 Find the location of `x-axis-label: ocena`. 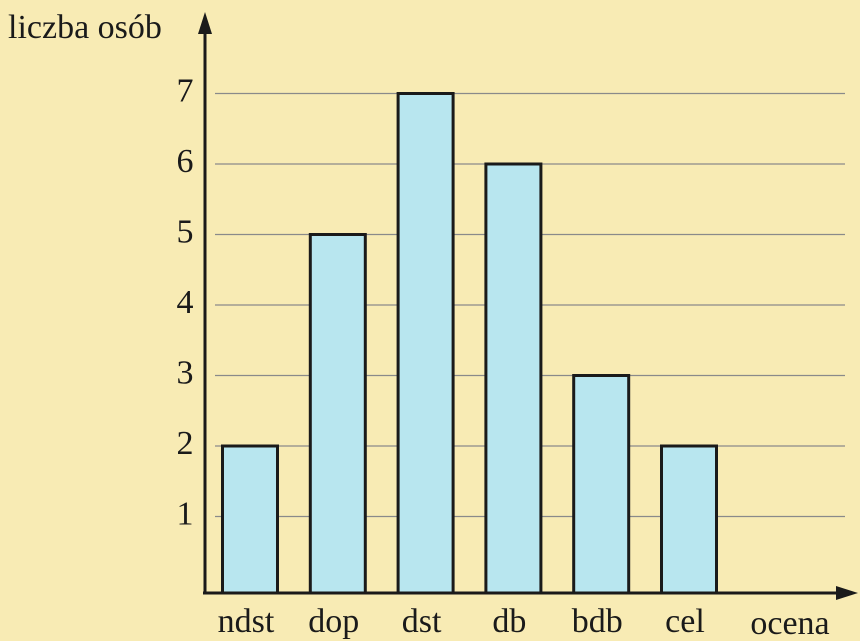

x-axis-label: ocena is located at coordinates (789, 623).